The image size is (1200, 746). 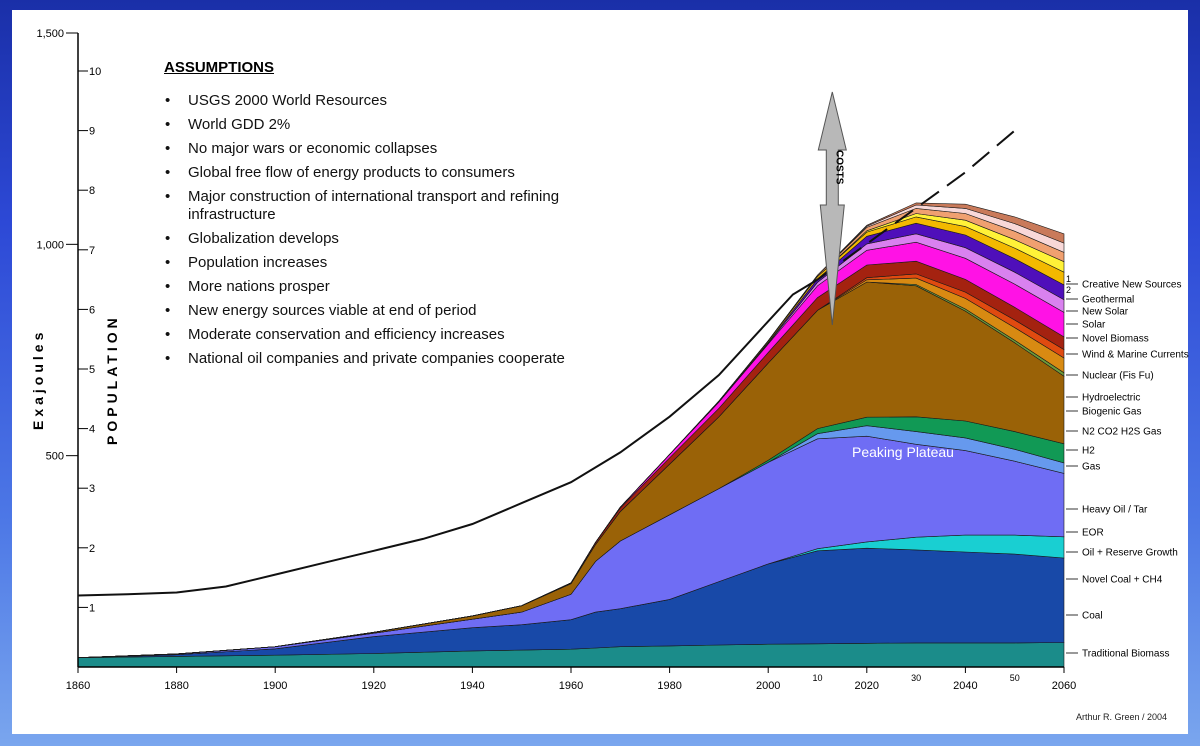 I want to click on legend-label: Oil + Reserve Growth, so click(x=1130, y=553).